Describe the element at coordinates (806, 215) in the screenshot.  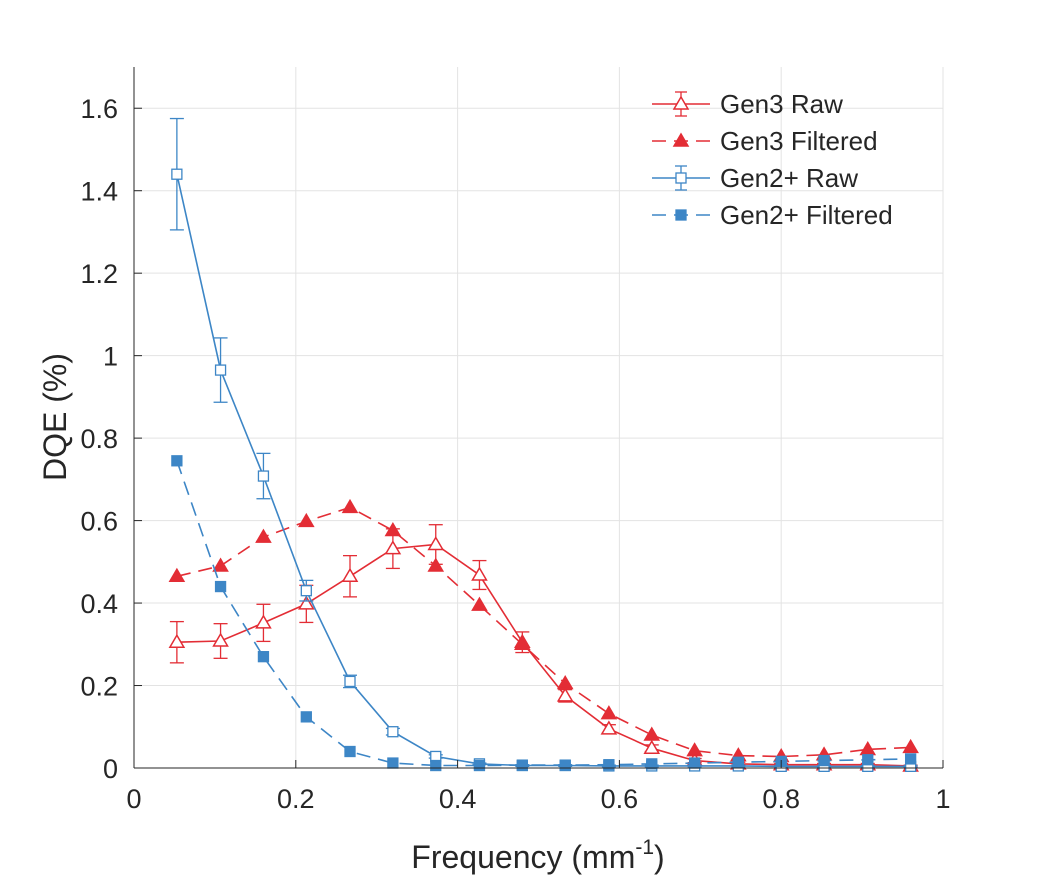
I see `legend-label: Gen2+ Filtered` at that location.